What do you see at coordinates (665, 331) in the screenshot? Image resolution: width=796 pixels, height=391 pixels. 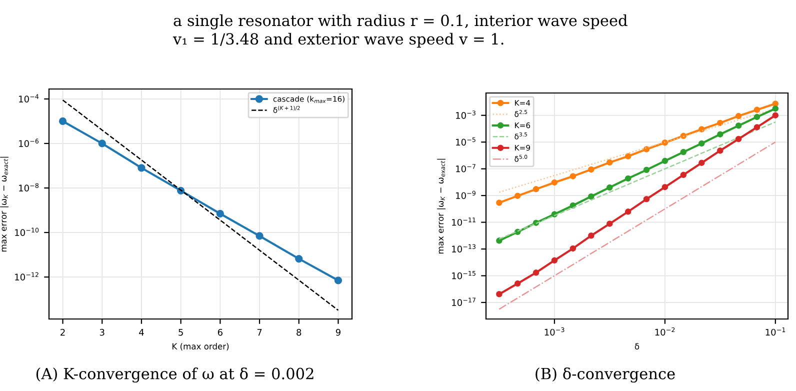 I see `x-tick-label: 10$^{−2}$` at bounding box center [665, 331].